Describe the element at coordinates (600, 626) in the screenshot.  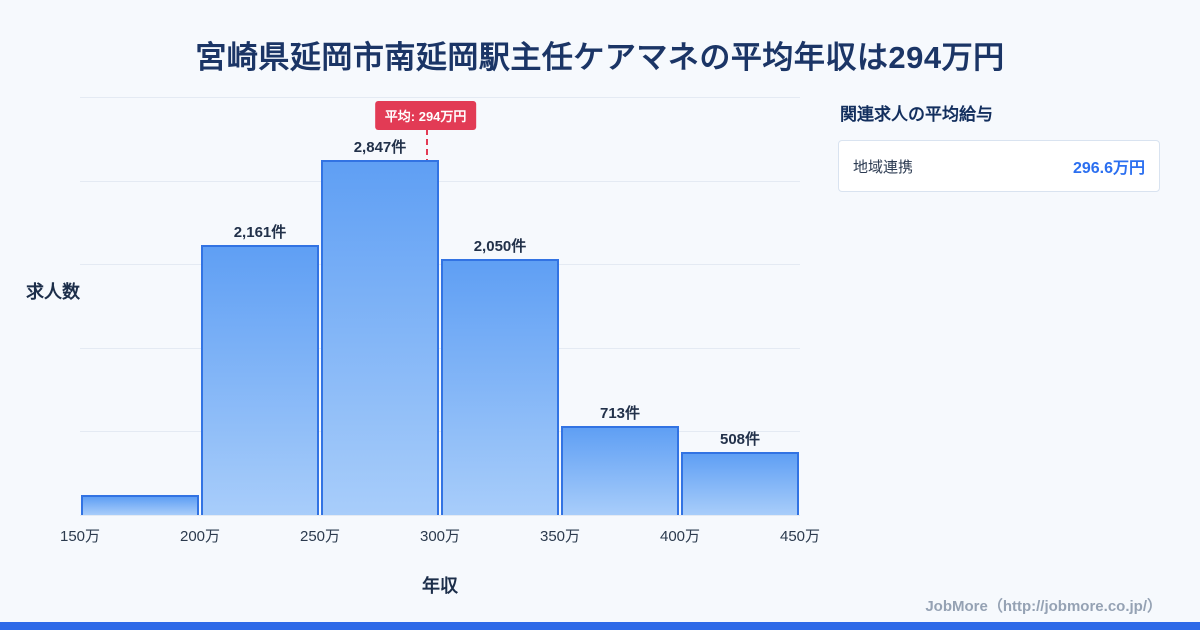
I see `bottom-accent-bar` at that location.